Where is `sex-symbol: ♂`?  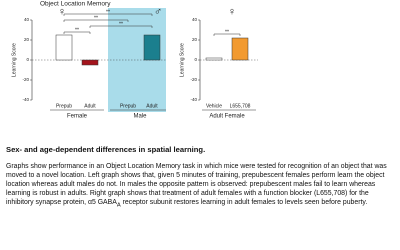 sex-symbol: ♂ is located at coordinates (158, 12).